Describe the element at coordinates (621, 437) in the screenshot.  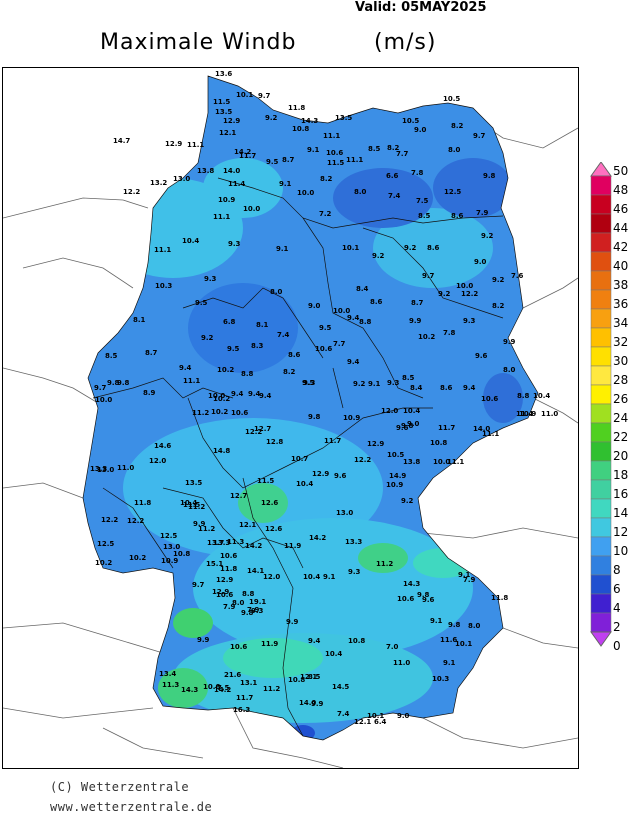
I see `legend-value: 22` at that location.